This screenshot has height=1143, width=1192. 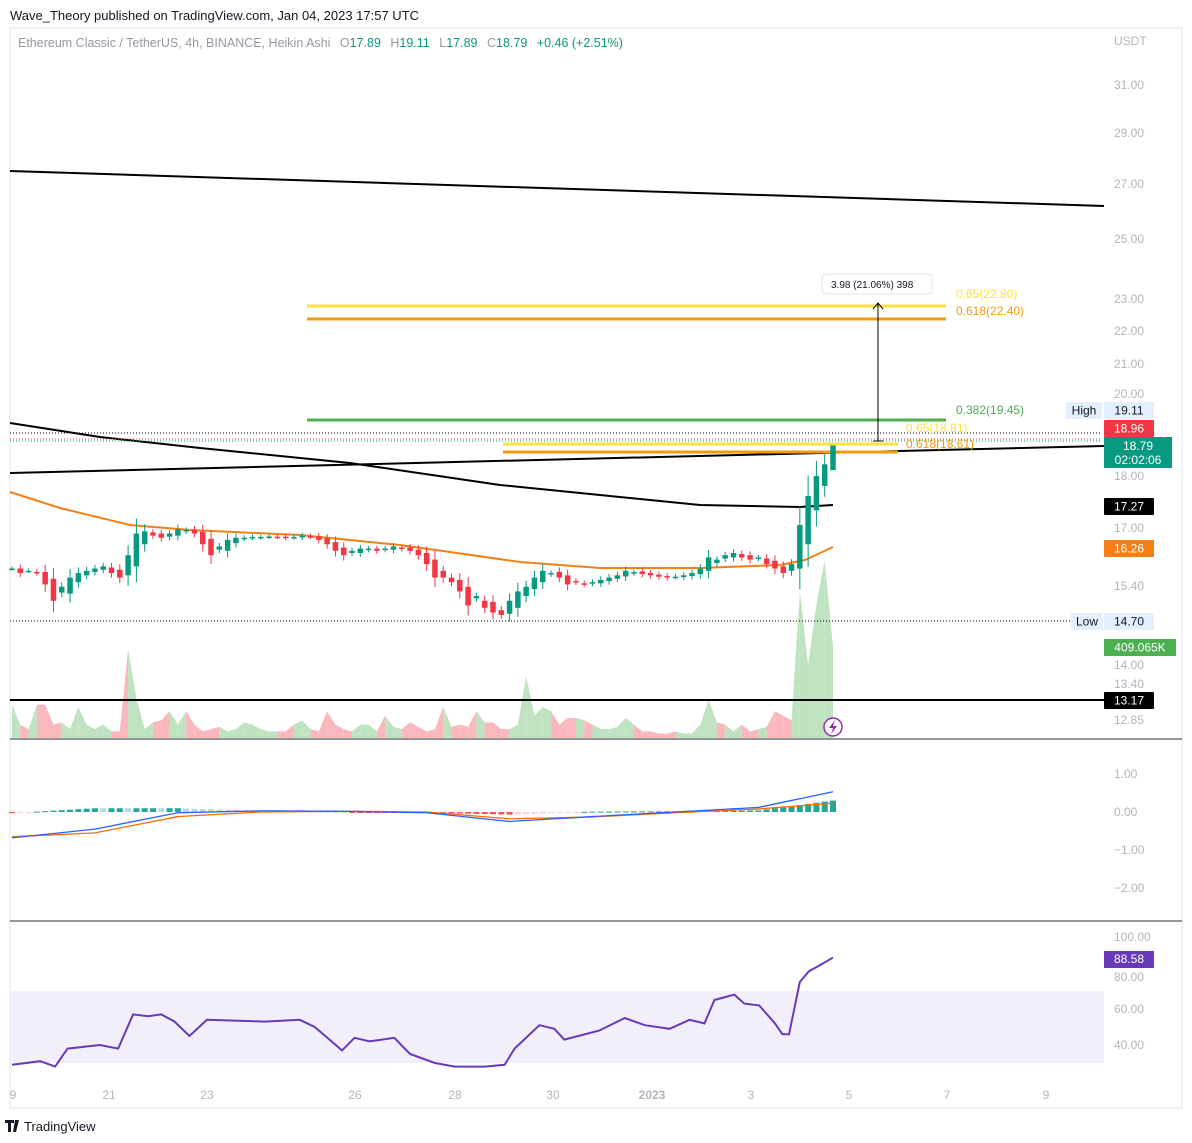 What do you see at coordinates (833, 727) in the screenshot?
I see `lightning-glyph-icon` at bounding box center [833, 727].